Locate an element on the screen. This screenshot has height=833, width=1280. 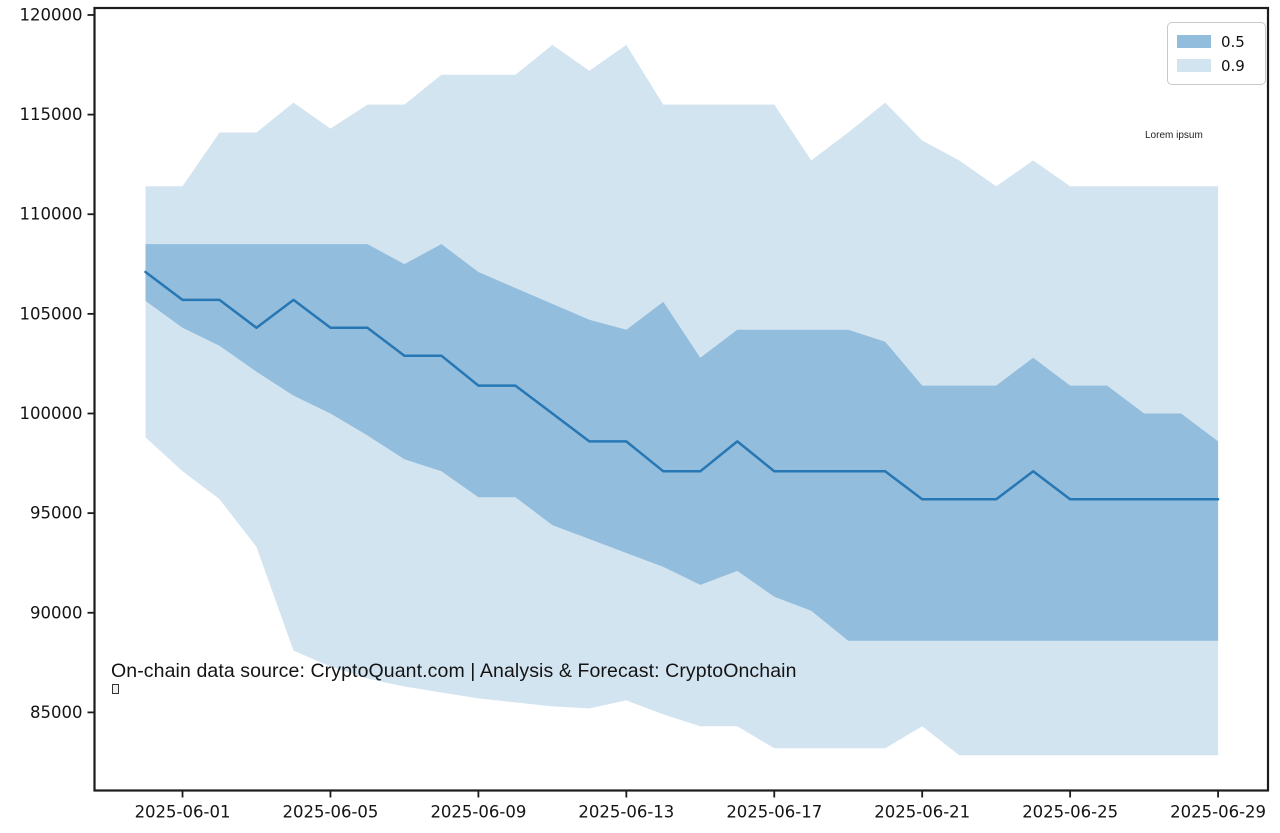
x-tick-label: 2025-06-29 is located at coordinates (1218, 812).